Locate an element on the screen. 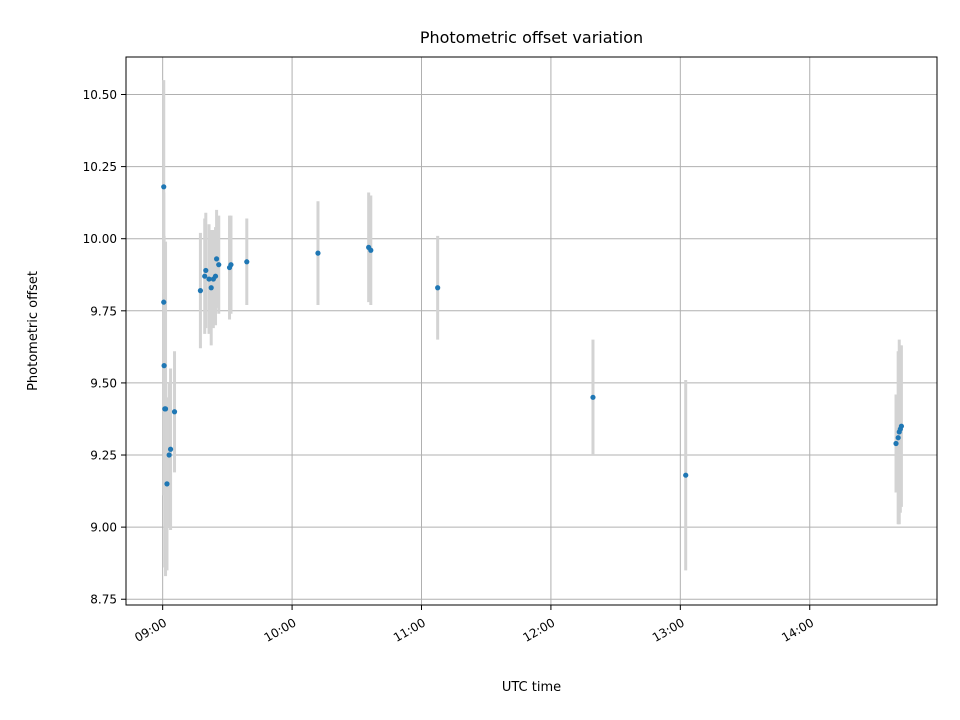 This screenshot has width=960, height=720. y-tick-label: 9.25 is located at coordinates (103, 456).